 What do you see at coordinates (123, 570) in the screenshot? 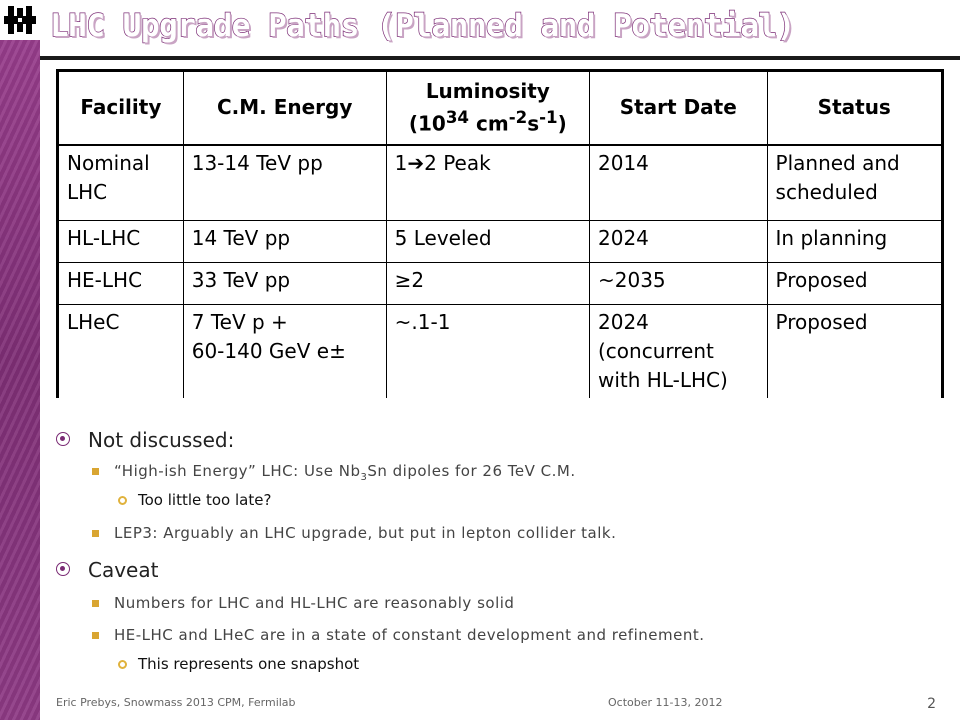
I see `bullet-text: Caveat` at bounding box center [123, 570].